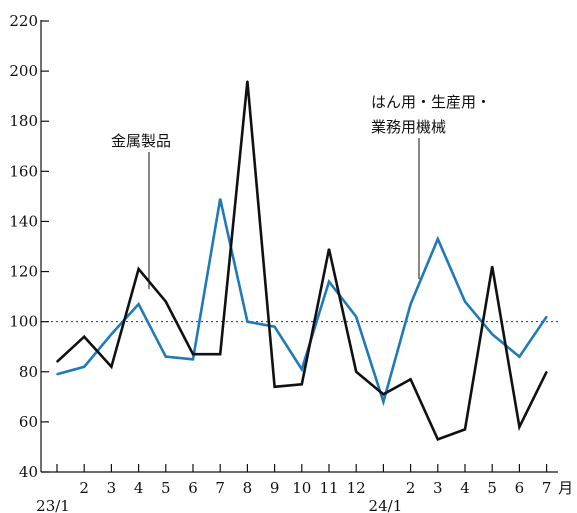 The width and height of the screenshot is (577, 513). I want to click on y-tick-label: 100, so click(23, 322).